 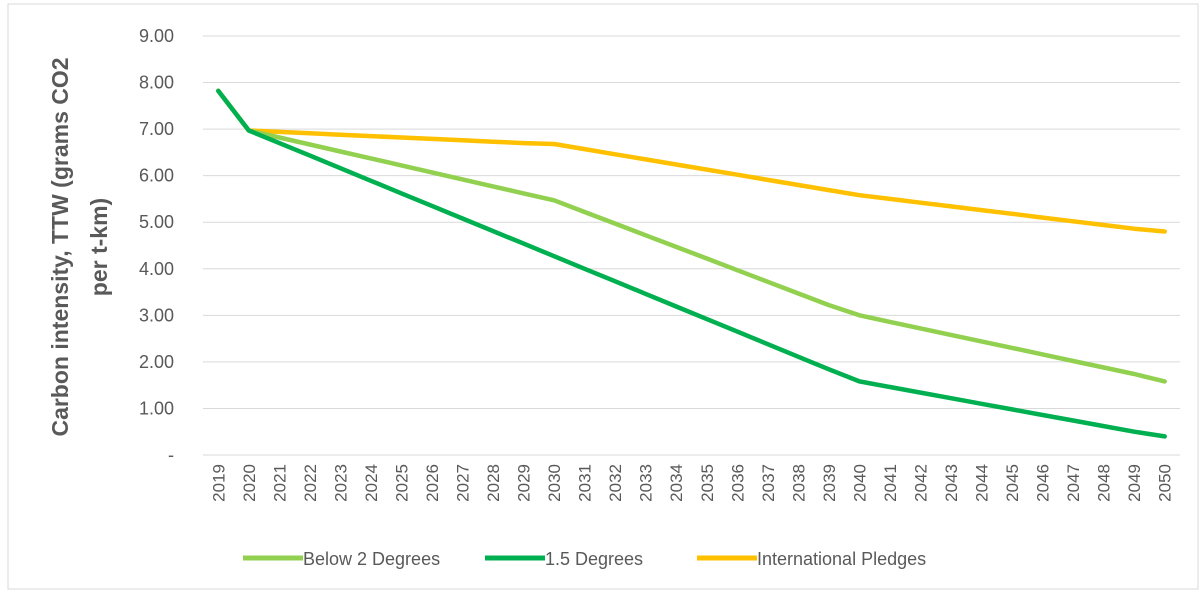 What do you see at coordinates (615, 483) in the screenshot?
I see `x-tick-label: 2032` at bounding box center [615, 483].